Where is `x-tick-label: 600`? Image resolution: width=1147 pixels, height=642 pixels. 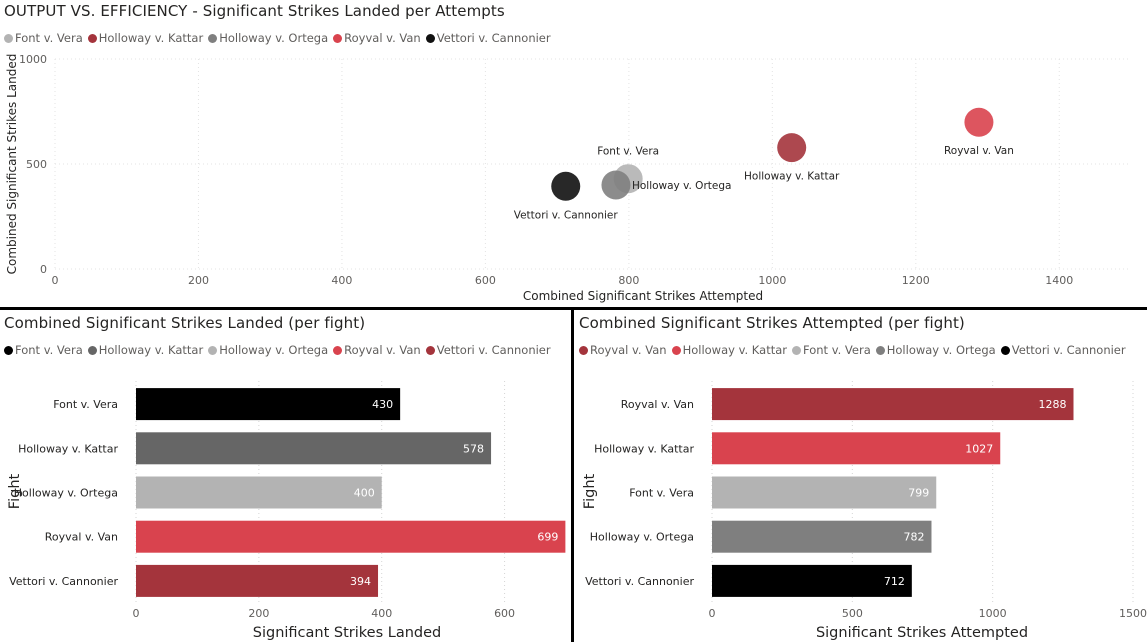 x-tick-label: 600 is located at coordinates (485, 280).